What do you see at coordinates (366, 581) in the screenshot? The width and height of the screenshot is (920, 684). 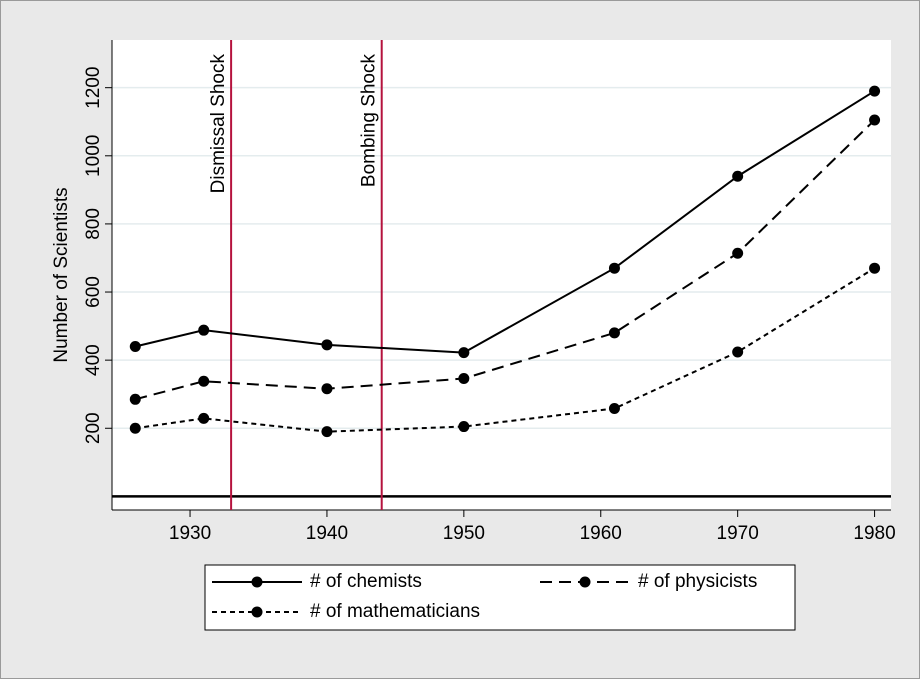 I see `legend-label: # of chemists` at bounding box center [366, 581].